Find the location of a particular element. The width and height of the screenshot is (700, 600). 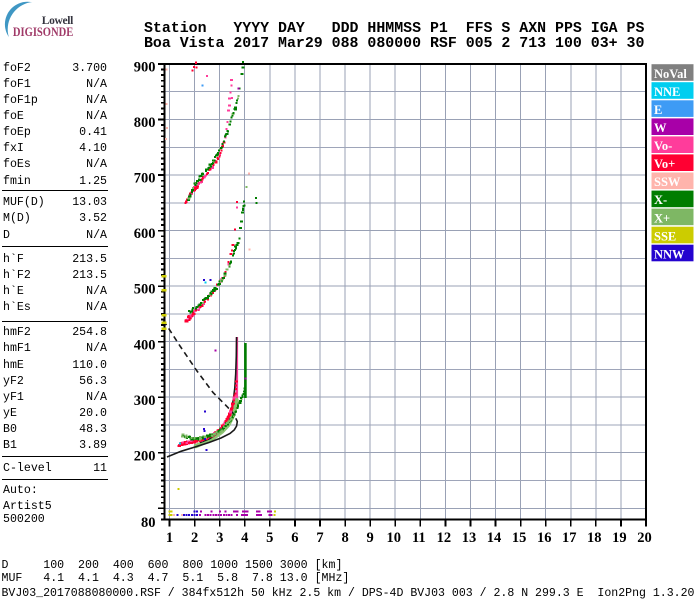

svg-text: 5 is located at coordinates (269, 538).